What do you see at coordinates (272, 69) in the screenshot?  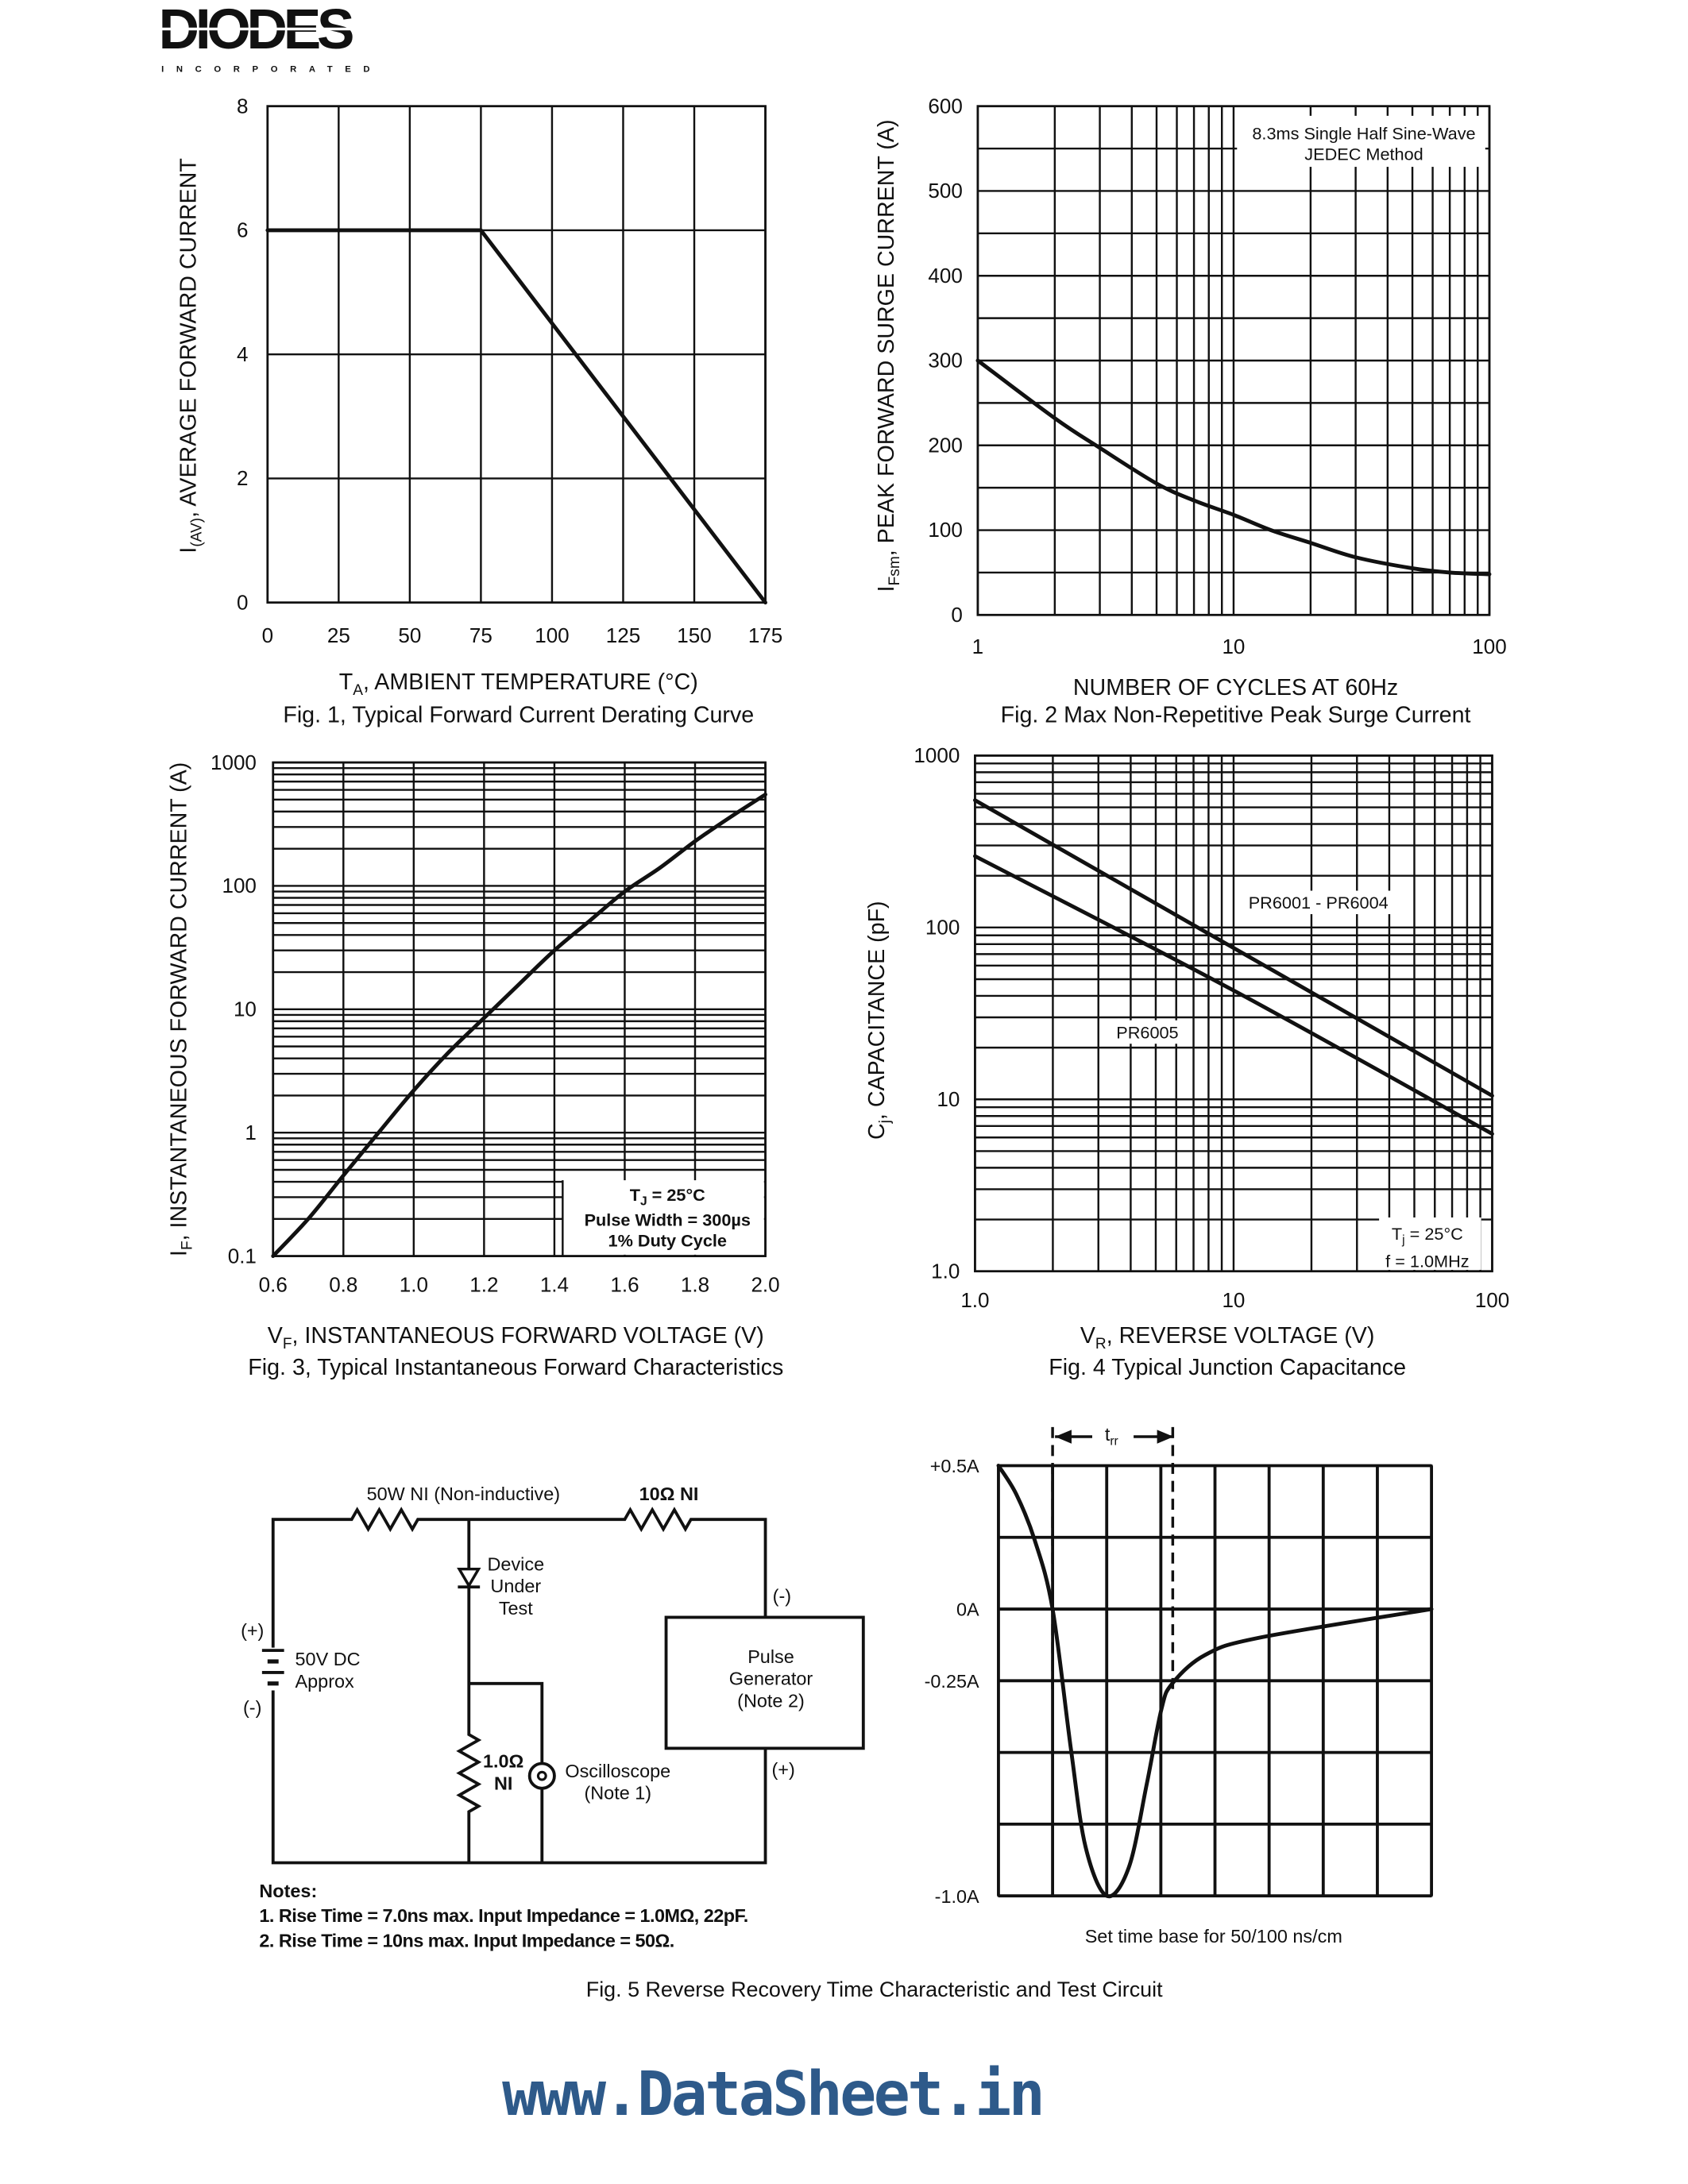 I see `logo-tagline: INCORPORATED` at bounding box center [272, 69].